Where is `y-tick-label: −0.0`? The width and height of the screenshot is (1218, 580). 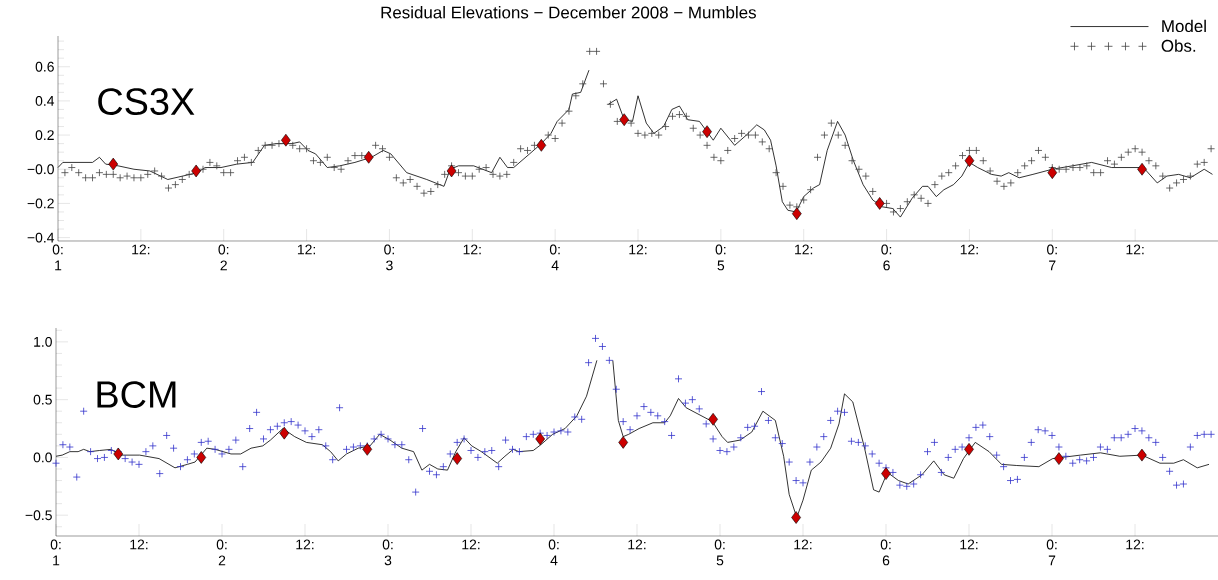 y-tick-label: −0.0 is located at coordinates (40, 169).